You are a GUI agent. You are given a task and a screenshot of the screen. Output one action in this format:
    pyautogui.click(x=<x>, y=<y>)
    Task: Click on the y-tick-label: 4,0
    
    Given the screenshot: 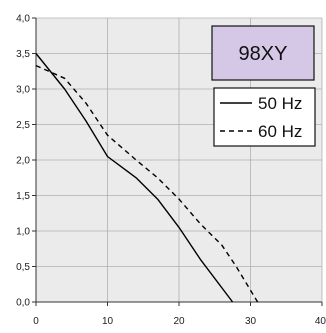 What is the action you would take?
    pyautogui.click(x=23, y=19)
    